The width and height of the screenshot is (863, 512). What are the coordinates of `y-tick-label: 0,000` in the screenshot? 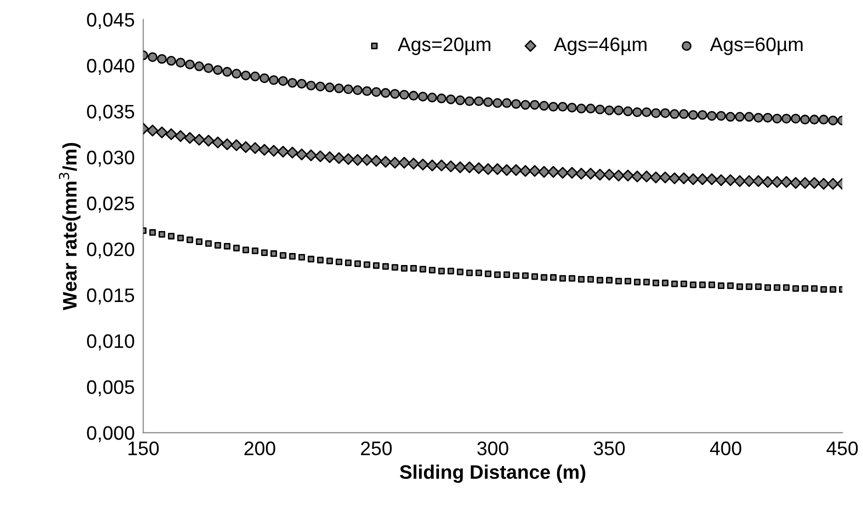 It's located at (110, 434).